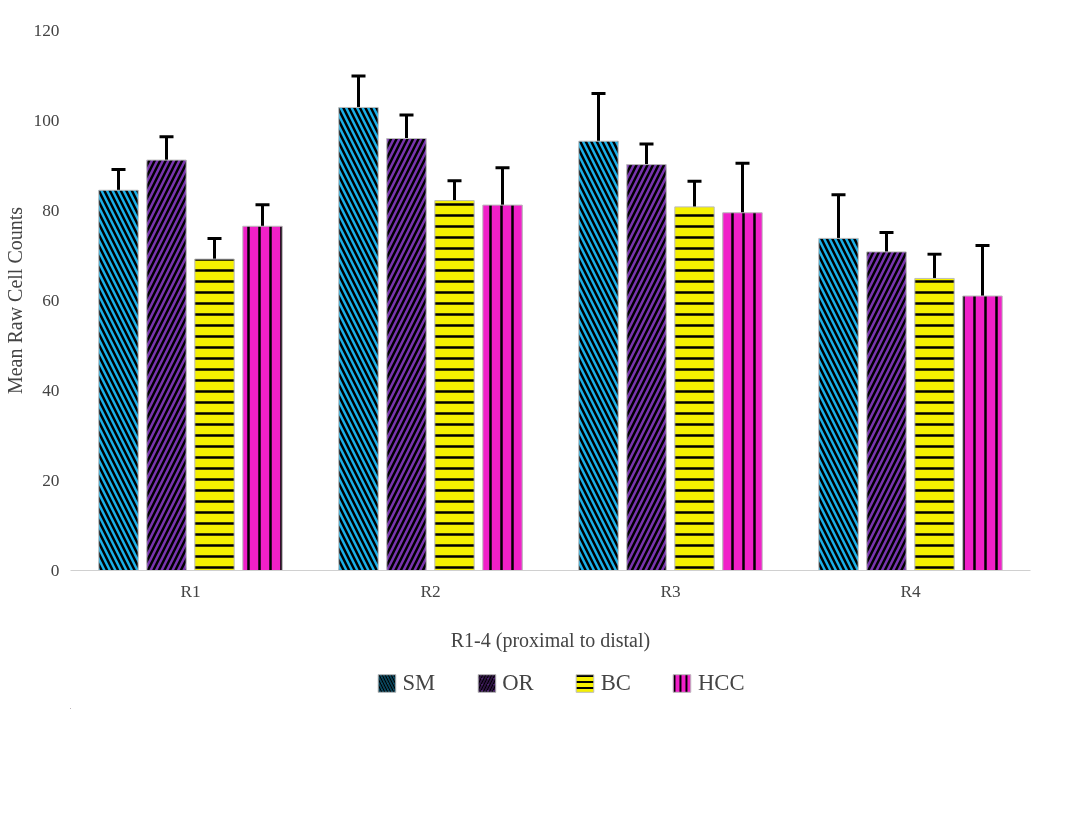  Describe the element at coordinates (518, 683) in the screenshot. I see `legend-label: OR` at that location.